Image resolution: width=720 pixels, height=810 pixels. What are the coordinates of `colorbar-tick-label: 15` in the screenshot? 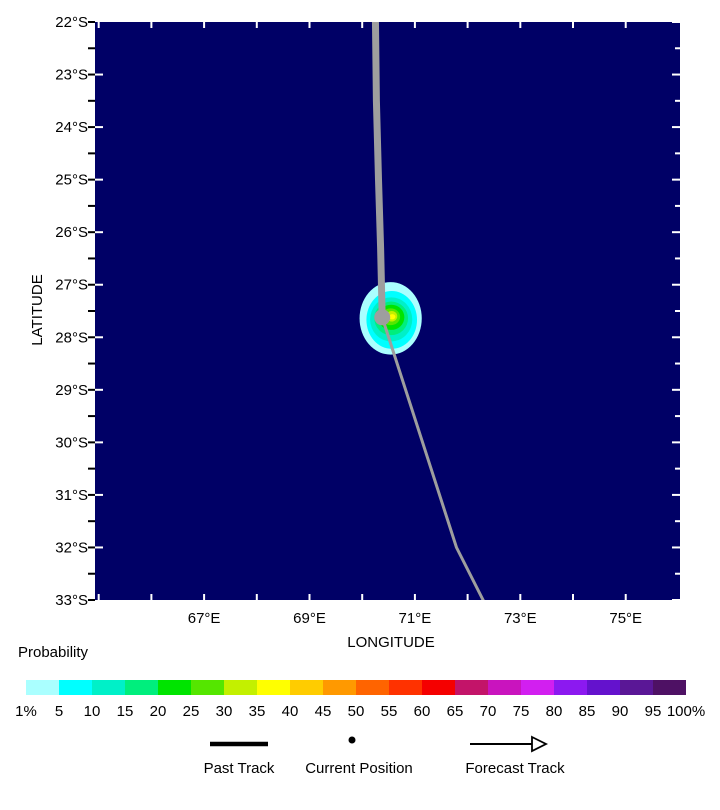 It's located at (125, 711).